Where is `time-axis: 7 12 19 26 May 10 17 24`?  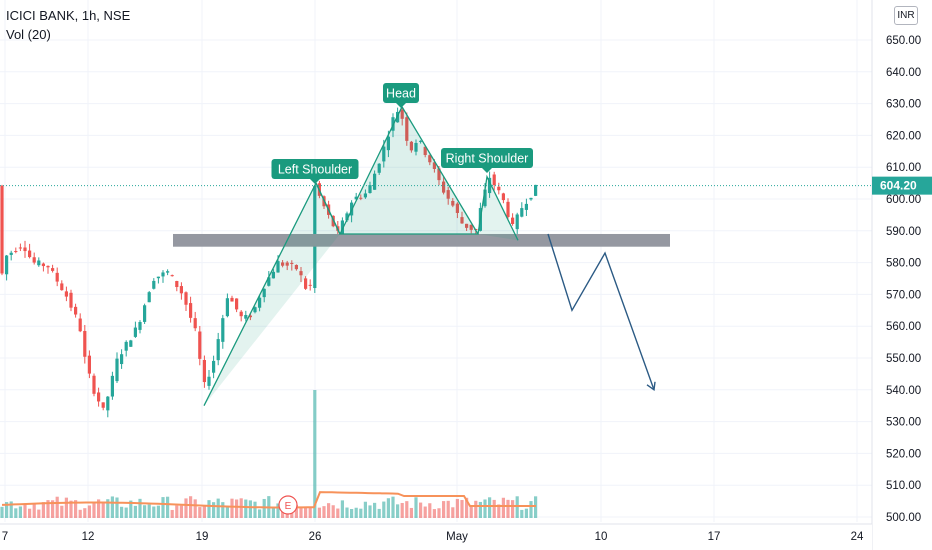
time-axis: 7 12 19 26 May 10 17 24 is located at coordinates (436, 536).